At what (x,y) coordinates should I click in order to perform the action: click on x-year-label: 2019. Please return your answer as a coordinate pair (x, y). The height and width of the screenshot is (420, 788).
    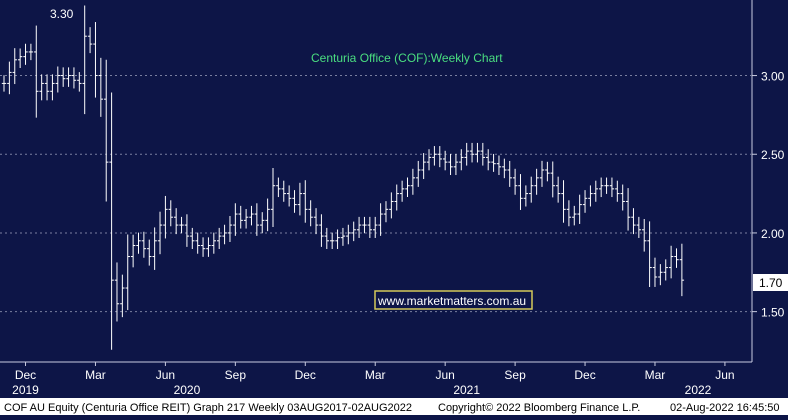
    Looking at the image, I should click on (25, 390).